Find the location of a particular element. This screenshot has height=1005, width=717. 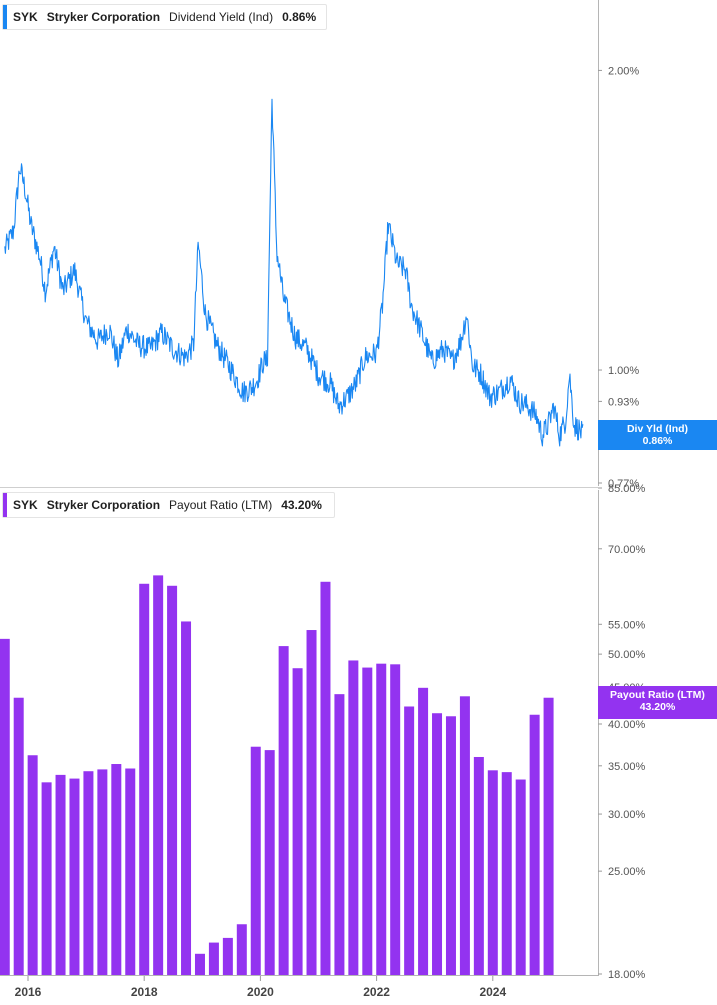

legend-value: 43.20% is located at coordinates (301, 505).